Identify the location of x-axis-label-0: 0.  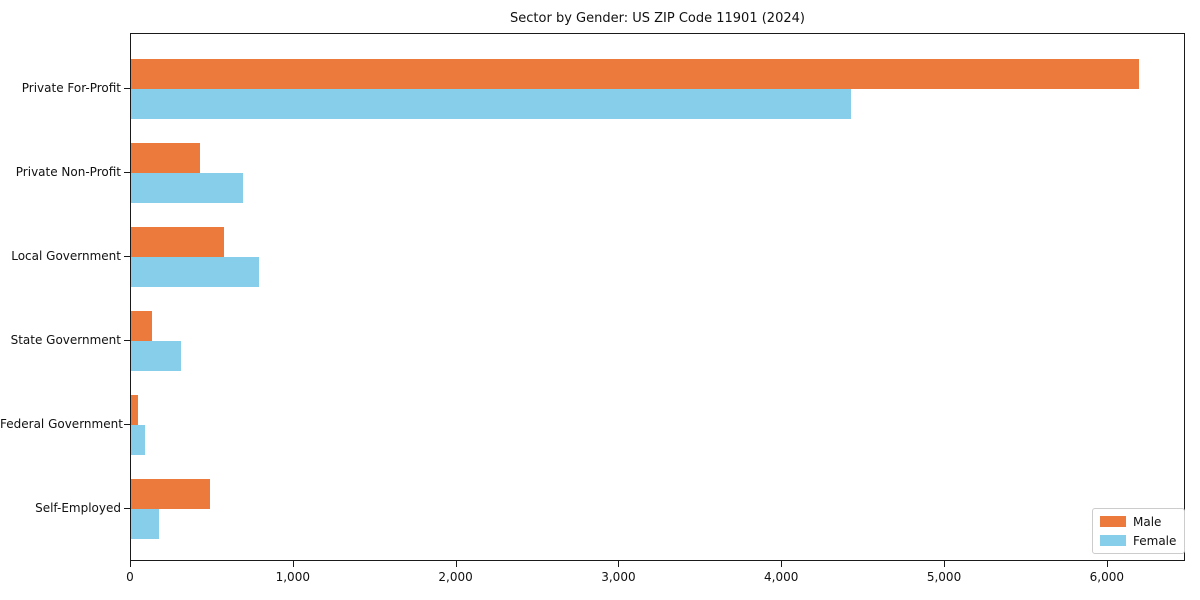
(130, 577).